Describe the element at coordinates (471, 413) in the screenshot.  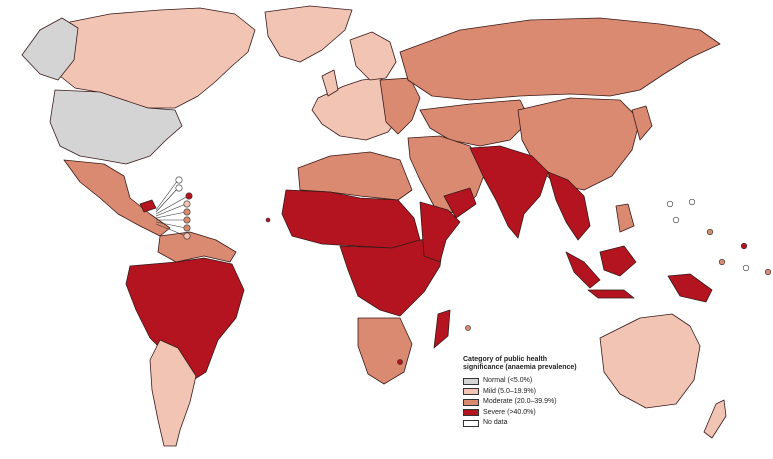
I see `legend-swatch-severe` at that location.